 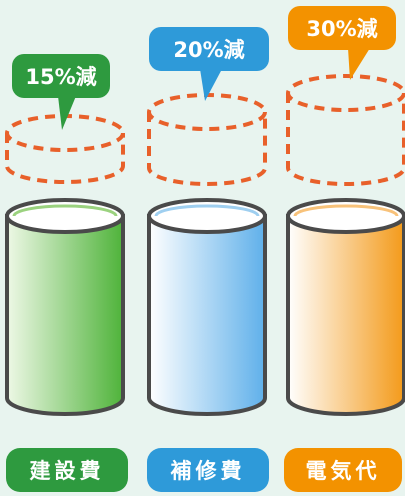 I want to click on reduction-text-repair: 20%減, so click(x=209, y=50).